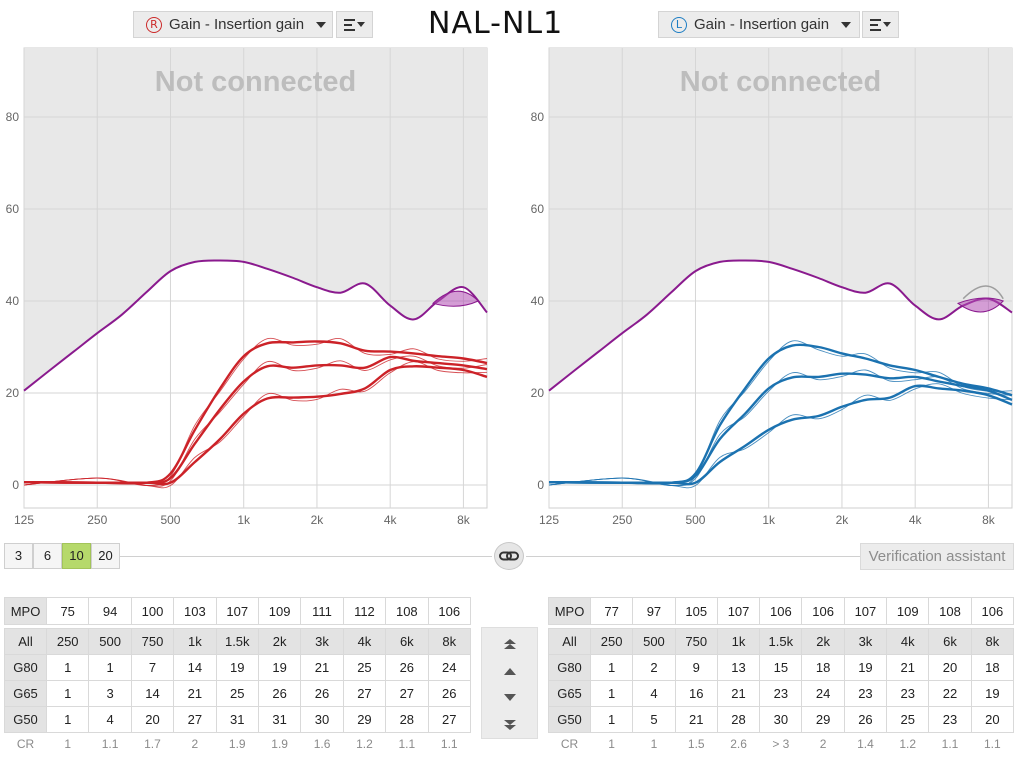  I want to click on gain-cell: 3, so click(110, 693).